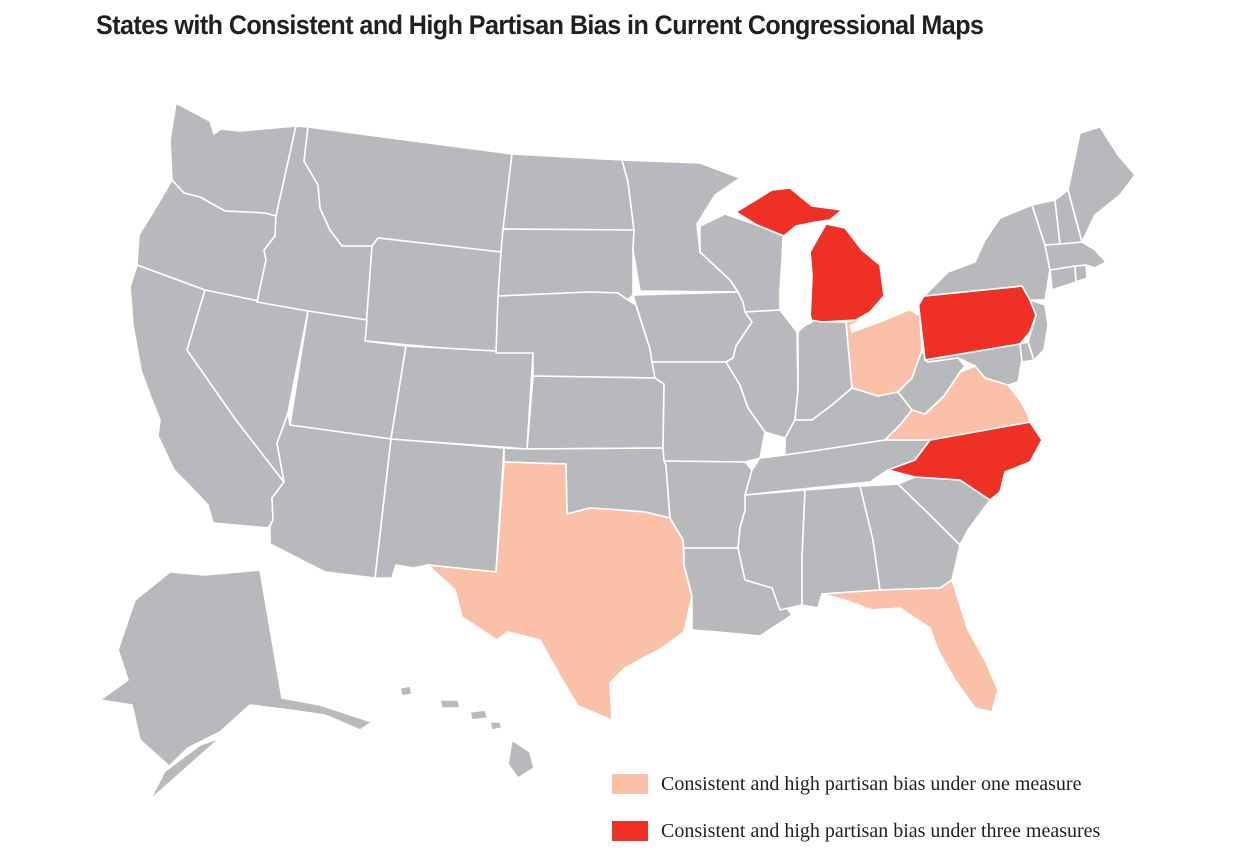  I want to click on state-montana, so click(408, 189).